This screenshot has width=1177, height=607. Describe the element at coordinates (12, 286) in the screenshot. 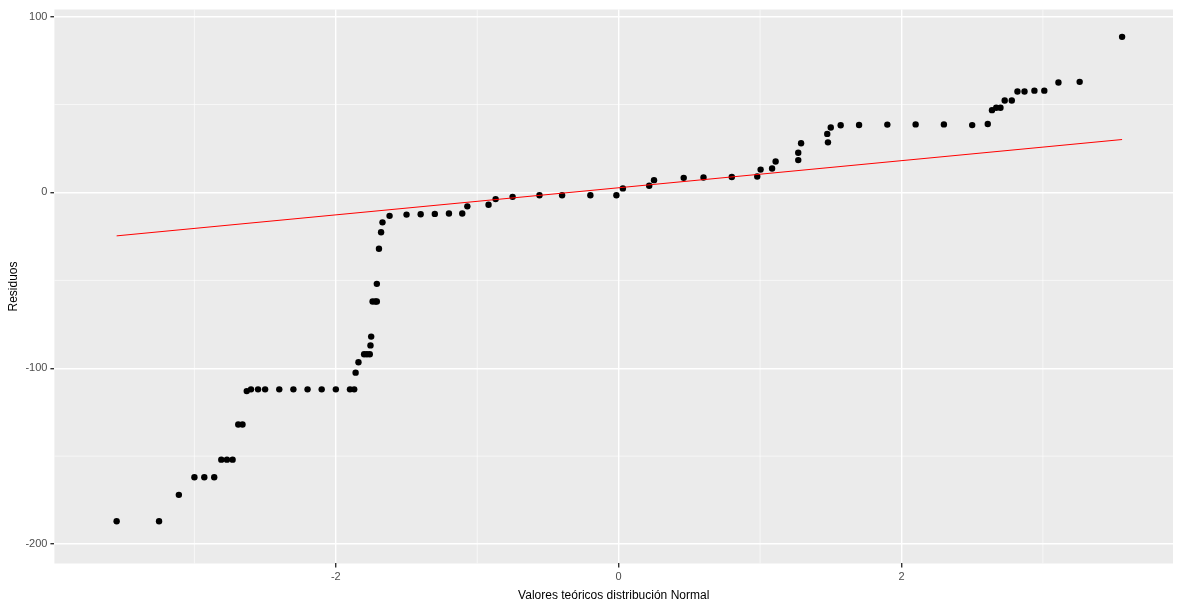

I see `y-axis-title: Residuos` at that location.